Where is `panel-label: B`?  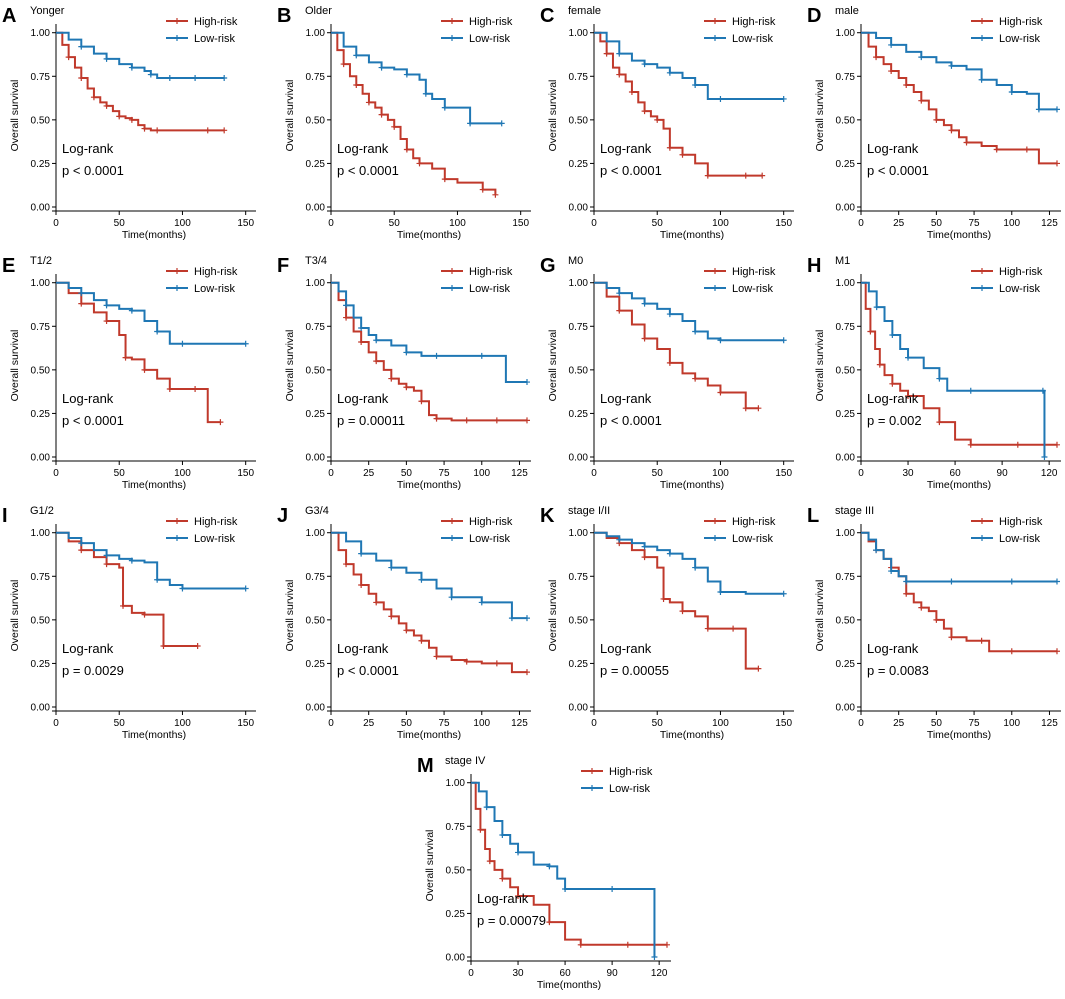
panel-label: B is located at coordinates (284, 16).